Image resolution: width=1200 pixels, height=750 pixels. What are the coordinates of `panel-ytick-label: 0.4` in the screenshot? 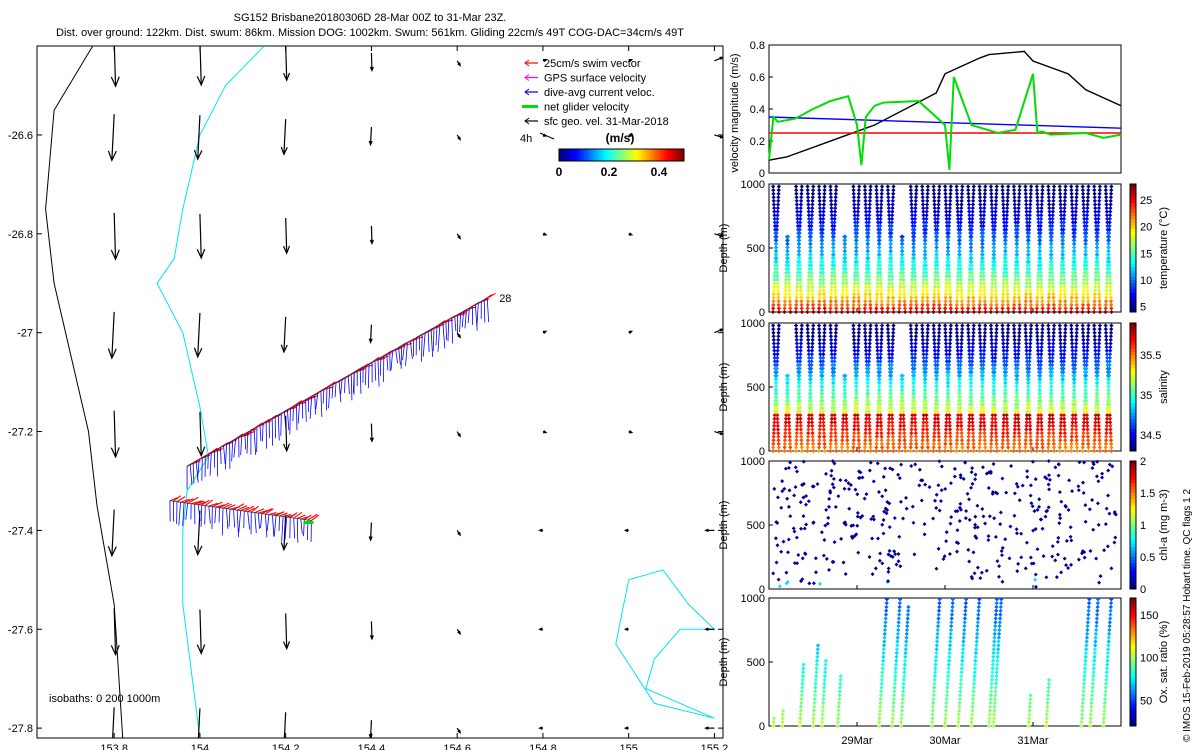 It's located at (757, 110).